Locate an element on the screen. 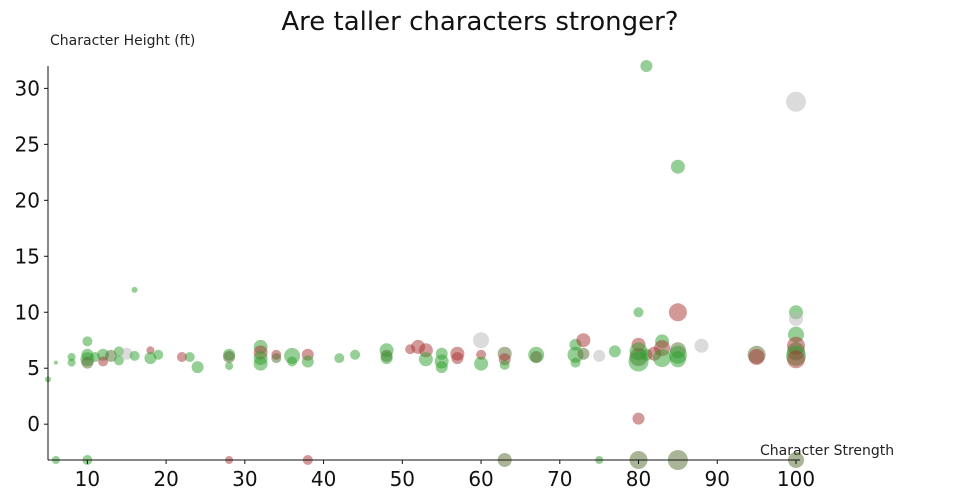  x-tick-label: 60 is located at coordinates (480, 479).